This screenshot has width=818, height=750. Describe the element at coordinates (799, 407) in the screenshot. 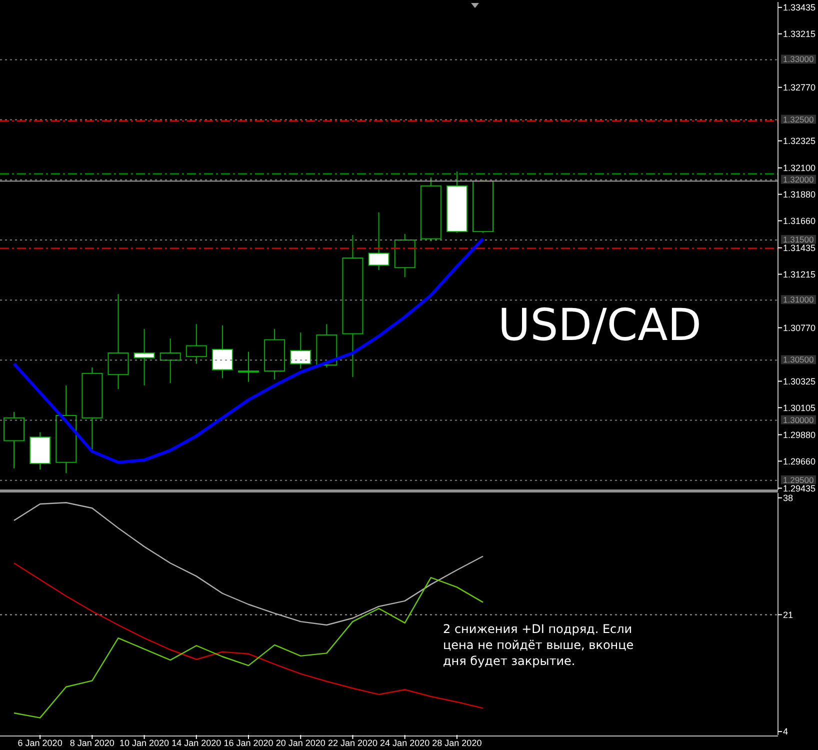

I see `y-tick-label: 1.30105` at that location.